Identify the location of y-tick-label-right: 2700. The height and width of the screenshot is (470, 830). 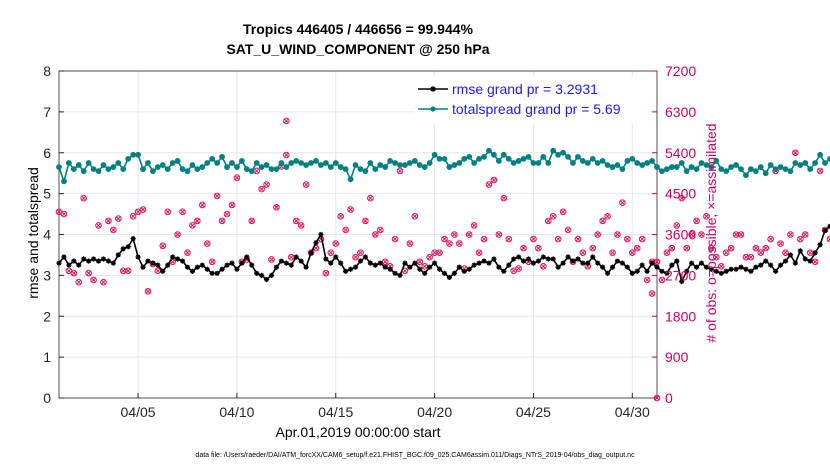
(680, 275).